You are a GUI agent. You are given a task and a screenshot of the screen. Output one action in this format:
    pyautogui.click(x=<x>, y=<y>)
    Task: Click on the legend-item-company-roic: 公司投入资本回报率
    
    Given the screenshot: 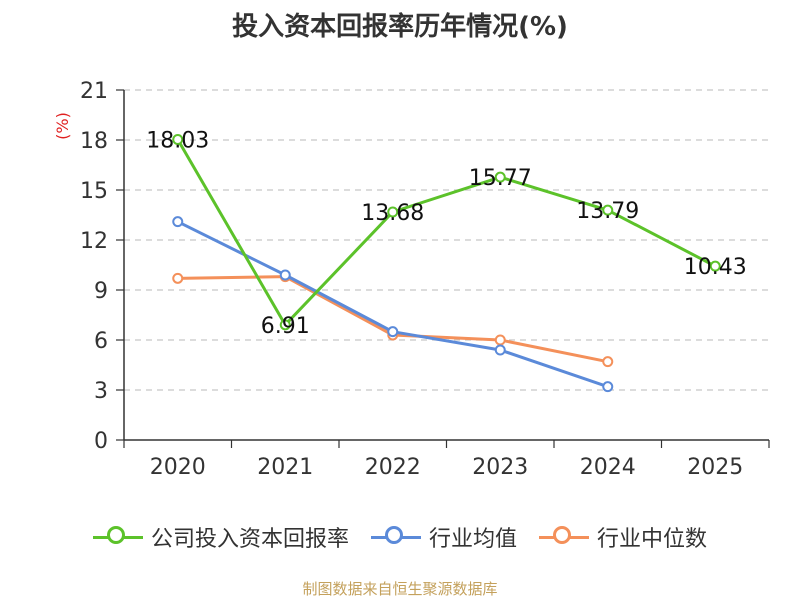 What is the action you would take?
    pyautogui.click(x=220, y=537)
    